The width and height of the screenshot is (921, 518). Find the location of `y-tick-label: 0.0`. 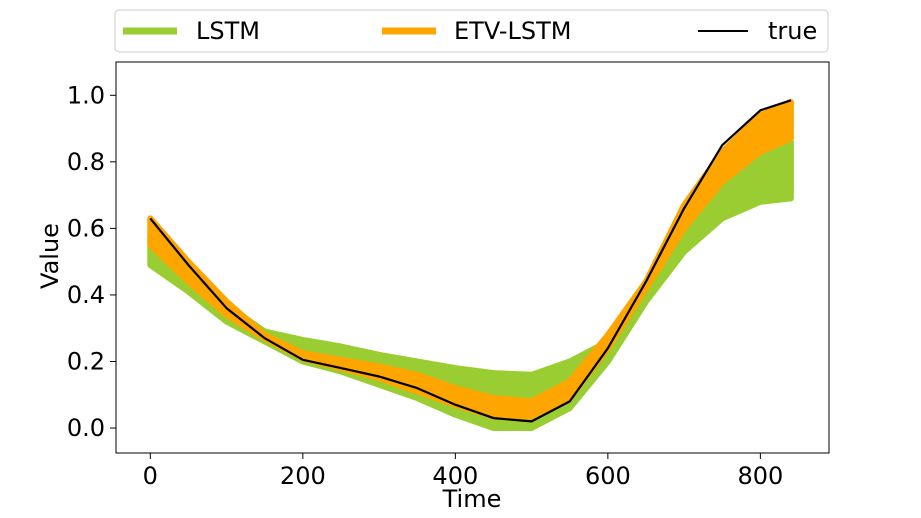

y-tick-label: 0.0 is located at coordinates (86, 428).